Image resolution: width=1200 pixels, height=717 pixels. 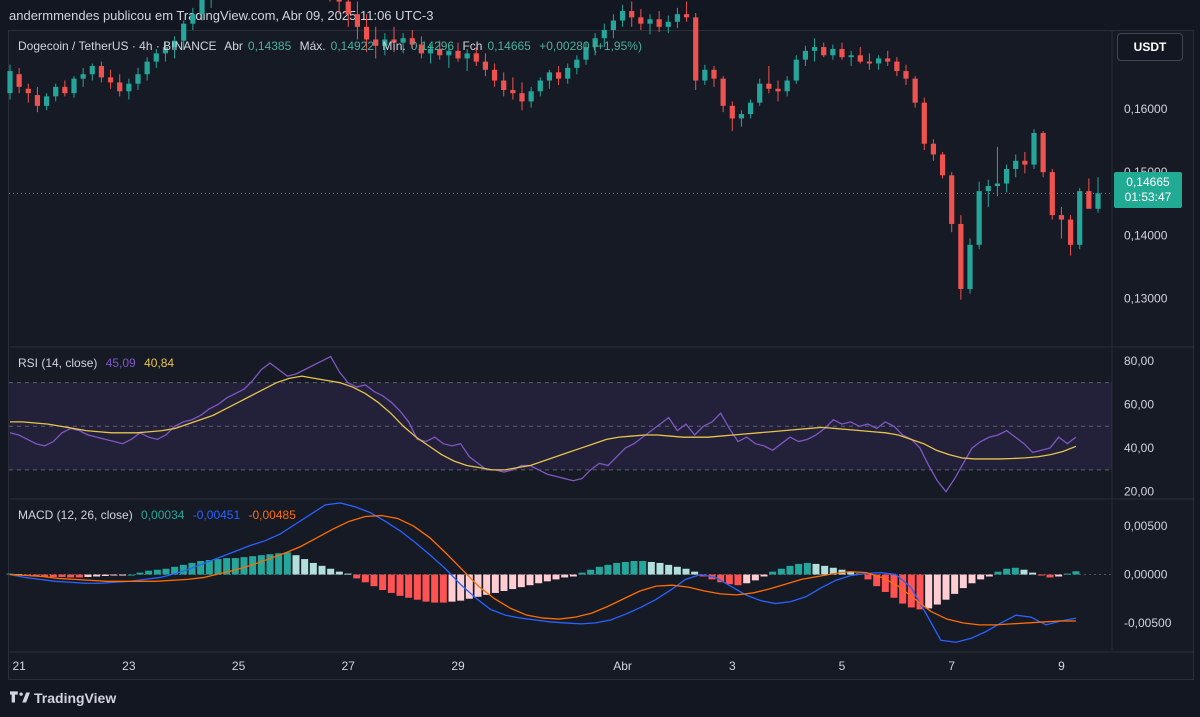 What do you see at coordinates (458, 666) in the screenshot?
I see `time-axis-tick: 29` at bounding box center [458, 666].